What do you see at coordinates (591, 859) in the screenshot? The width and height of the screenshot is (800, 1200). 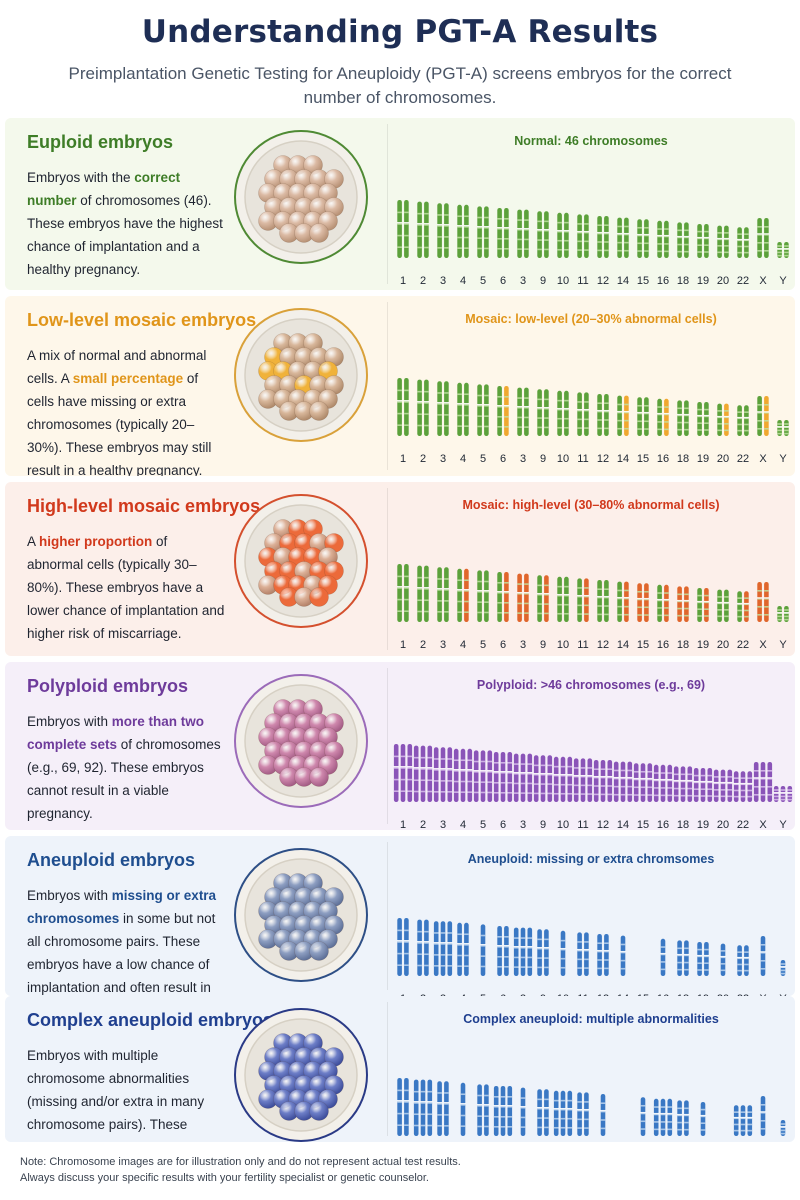 I see `karyotype-label: Aneuploid: missing or extra chromsomes` at bounding box center [591, 859].